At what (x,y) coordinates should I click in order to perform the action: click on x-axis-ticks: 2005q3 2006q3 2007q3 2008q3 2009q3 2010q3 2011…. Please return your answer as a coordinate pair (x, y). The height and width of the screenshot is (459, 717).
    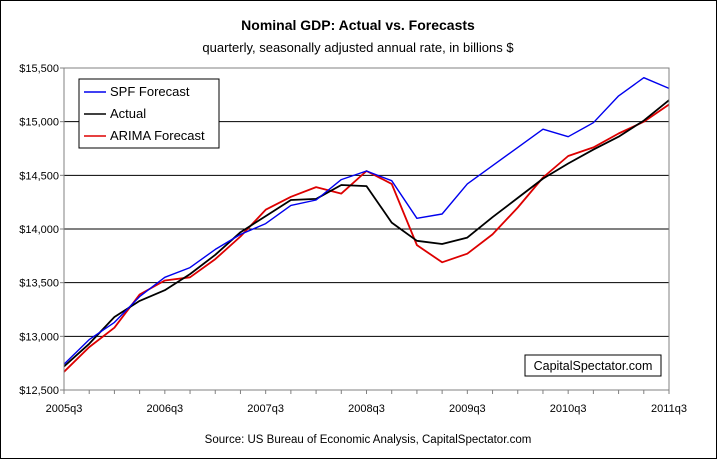
    Looking at the image, I should click on (366, 402).